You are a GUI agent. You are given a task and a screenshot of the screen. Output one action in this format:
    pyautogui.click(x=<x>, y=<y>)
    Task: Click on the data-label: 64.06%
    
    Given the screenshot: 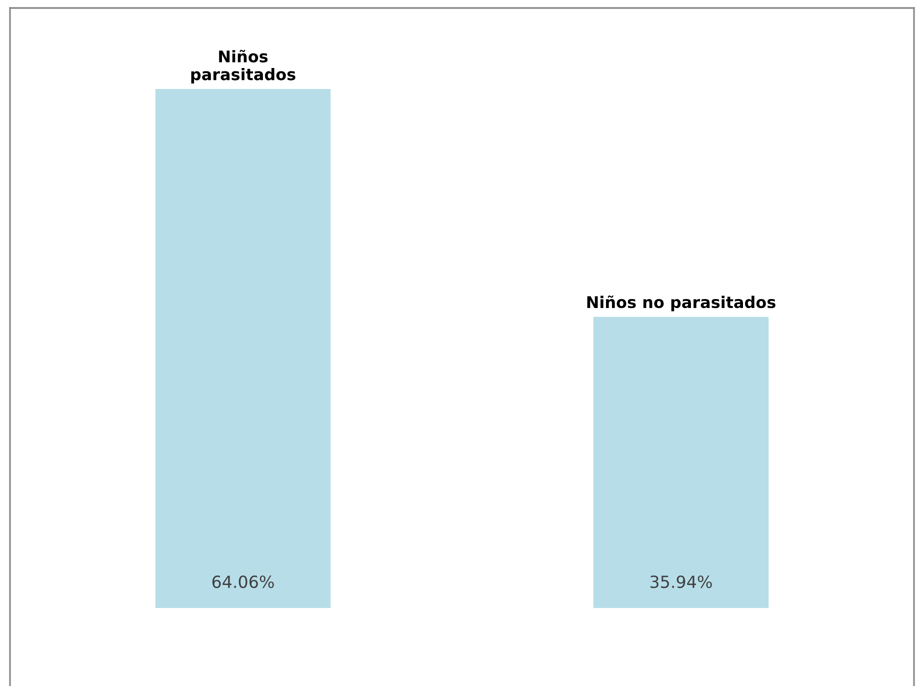 What is the action you would take?
    pyautogui.click(x=243, y=581)
    